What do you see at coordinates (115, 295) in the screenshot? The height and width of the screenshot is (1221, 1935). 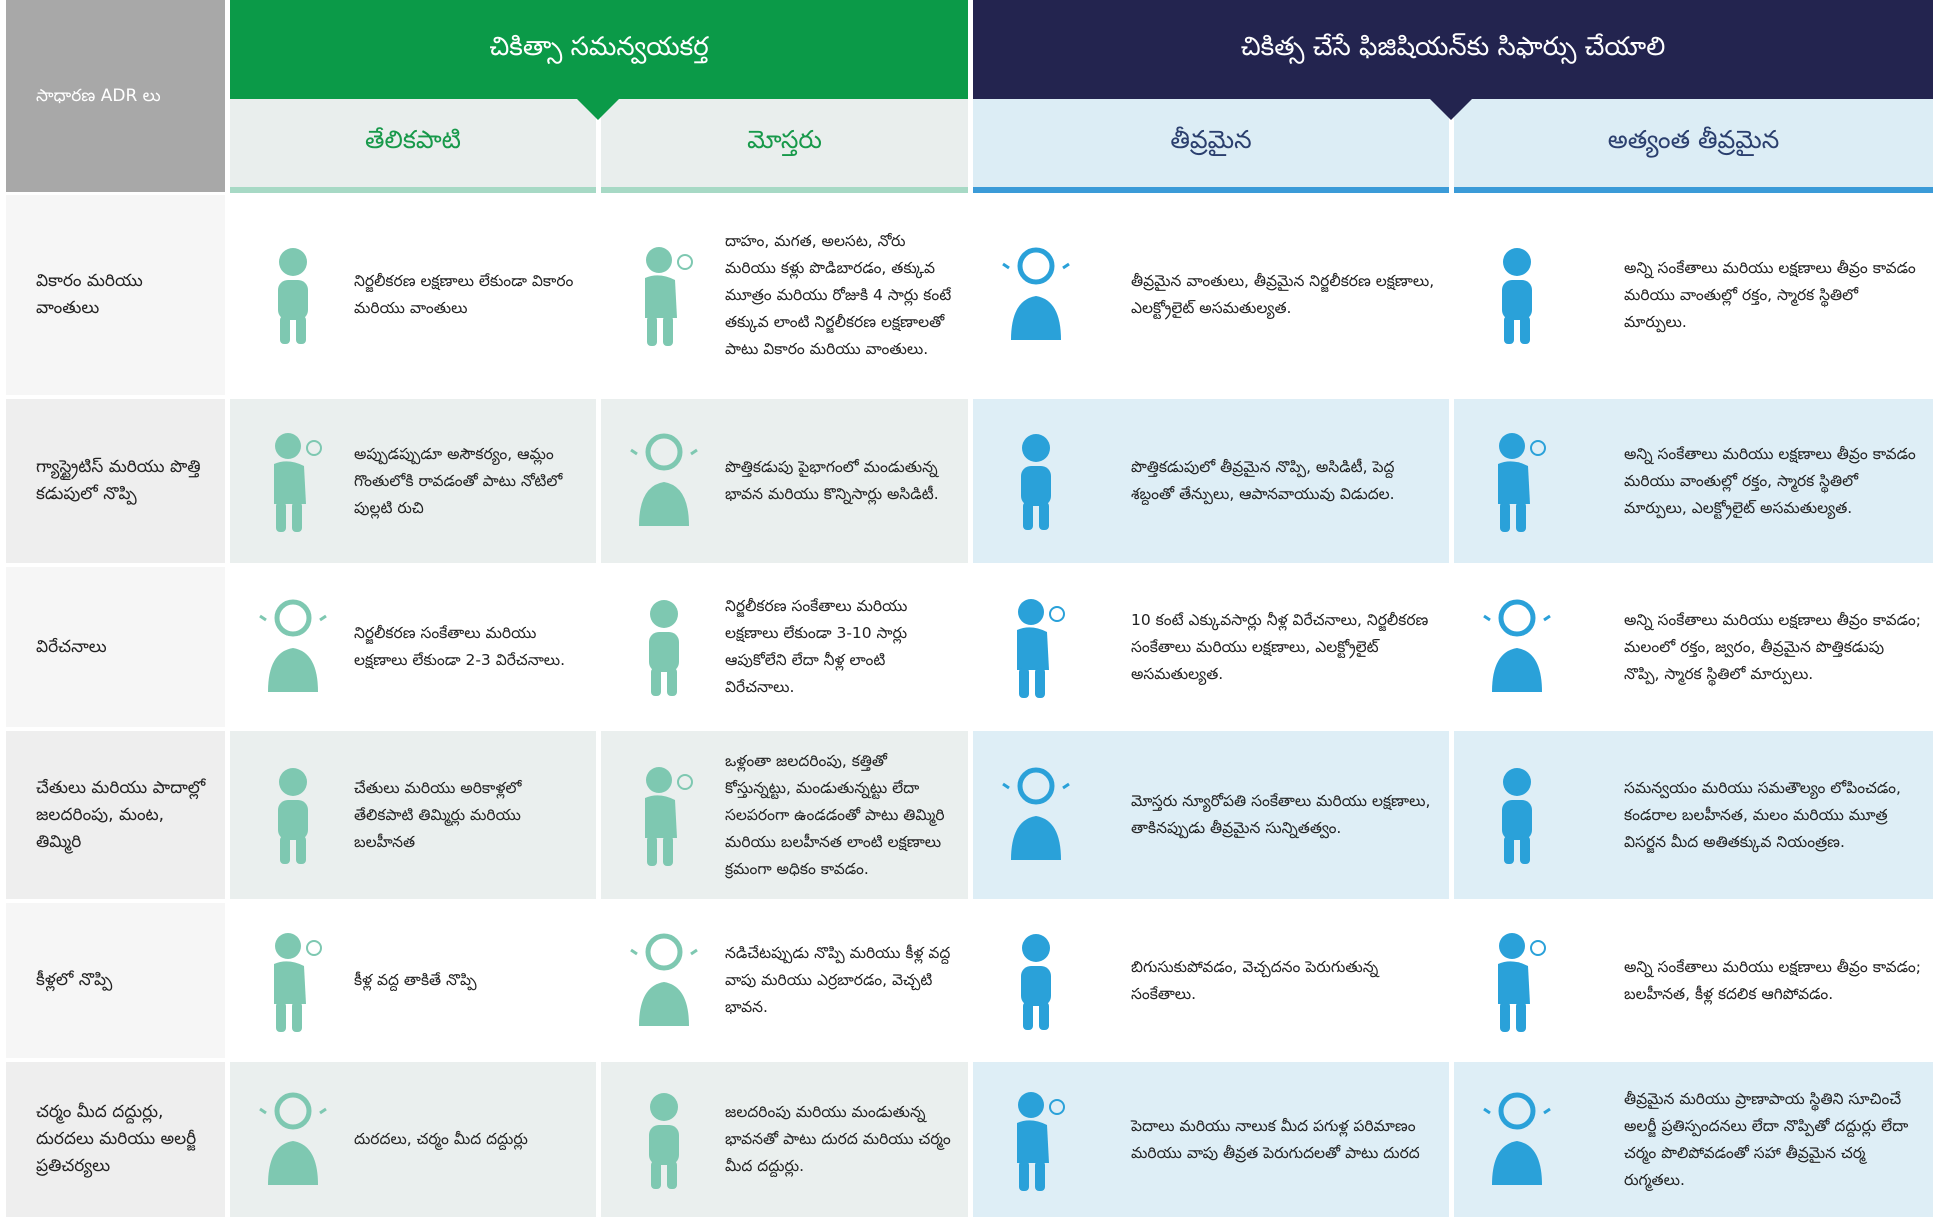 I see `row-label: వికారం మరియు వాంతులు` at bounding box center [115, 295].